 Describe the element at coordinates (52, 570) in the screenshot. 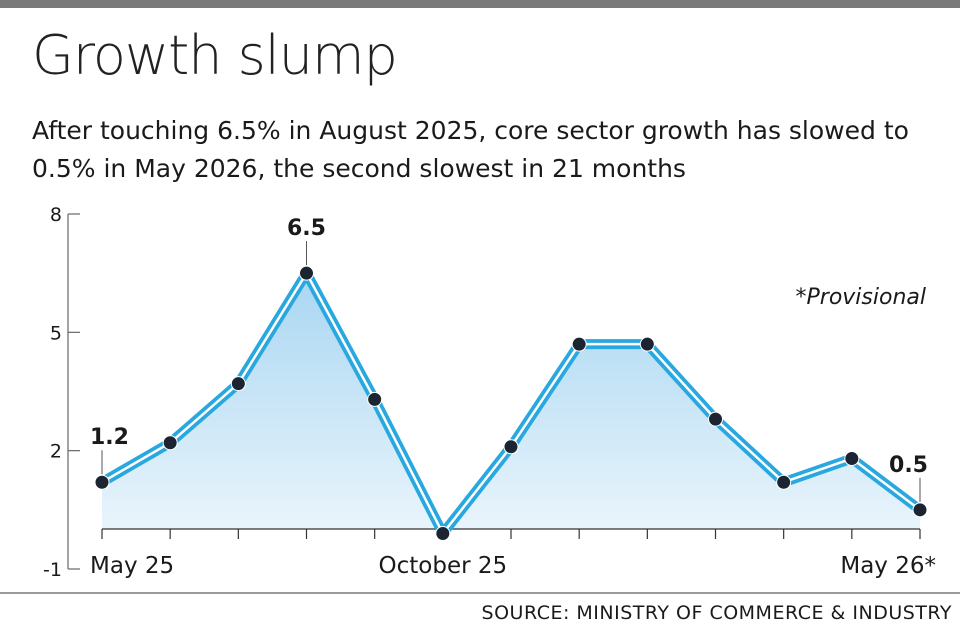

I see `y-tick-label: -1` at that location.